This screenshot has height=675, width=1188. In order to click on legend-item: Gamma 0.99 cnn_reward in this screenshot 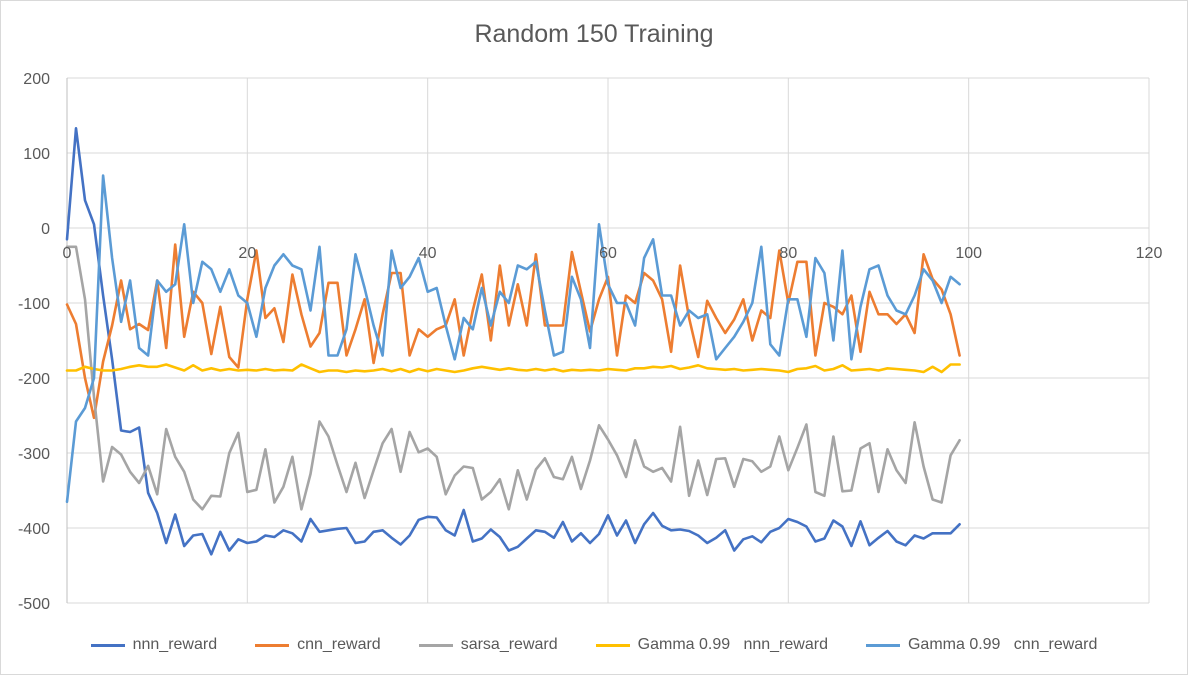, I will do `click(981, 645)`.